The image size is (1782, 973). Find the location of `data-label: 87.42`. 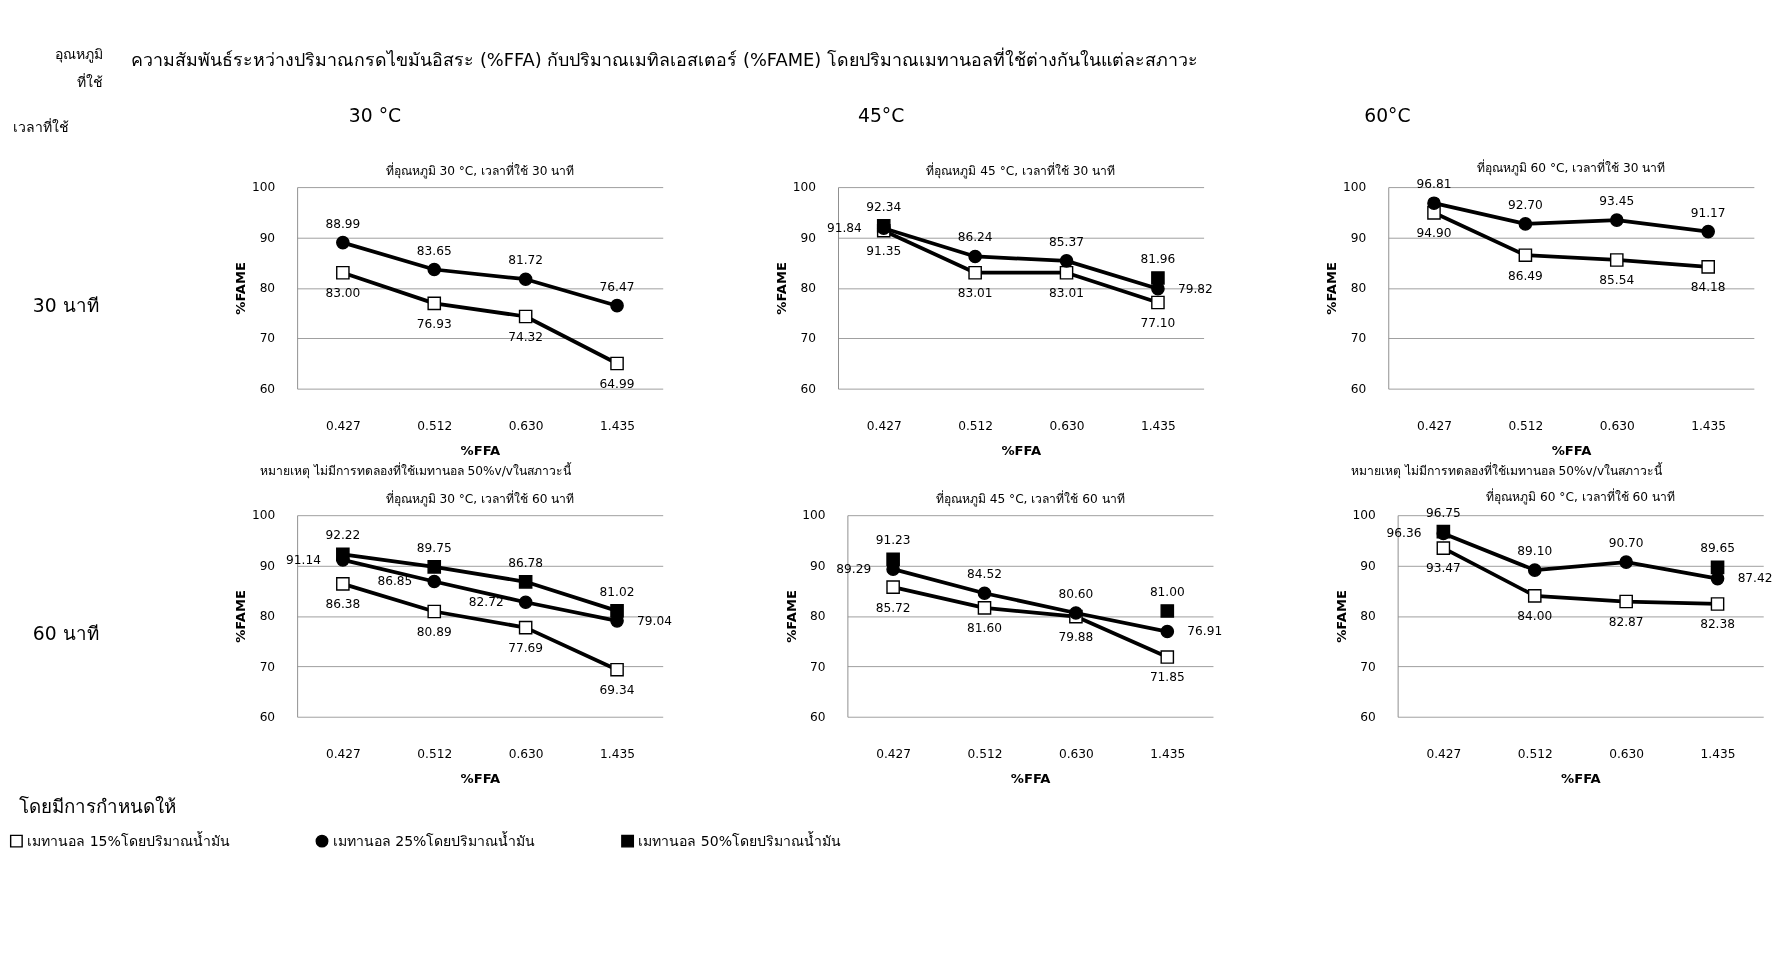

data-label: 87.42 is located at coordinates (1755, 578).